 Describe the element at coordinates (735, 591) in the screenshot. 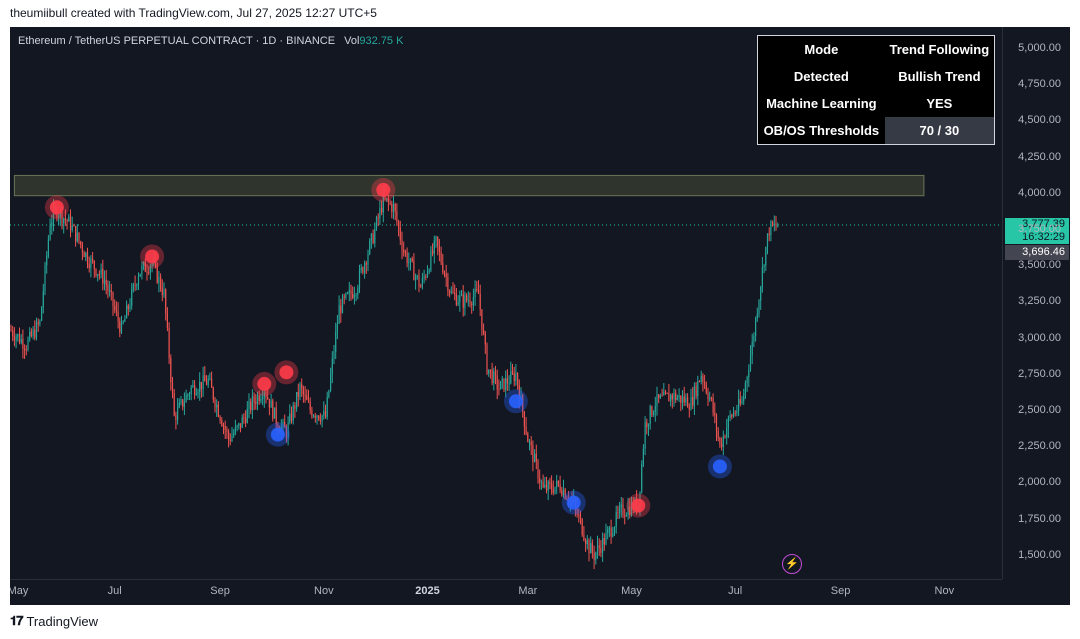

I see `x-tick-label: Jul` at that location.